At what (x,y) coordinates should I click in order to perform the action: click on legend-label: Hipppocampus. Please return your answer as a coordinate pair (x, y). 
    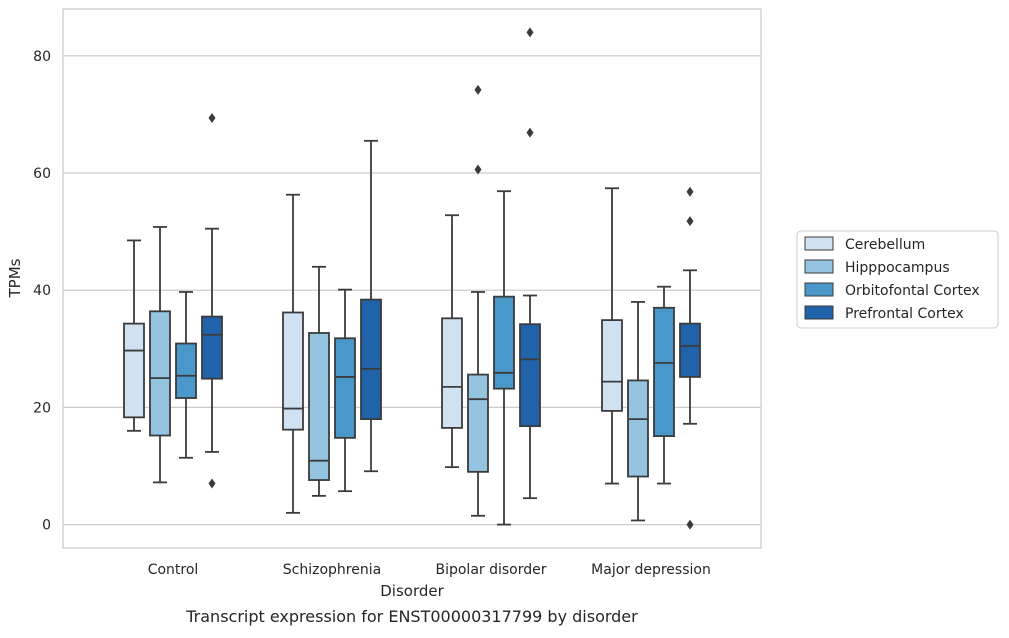
    Looking at the image, I should click on (897, 268).